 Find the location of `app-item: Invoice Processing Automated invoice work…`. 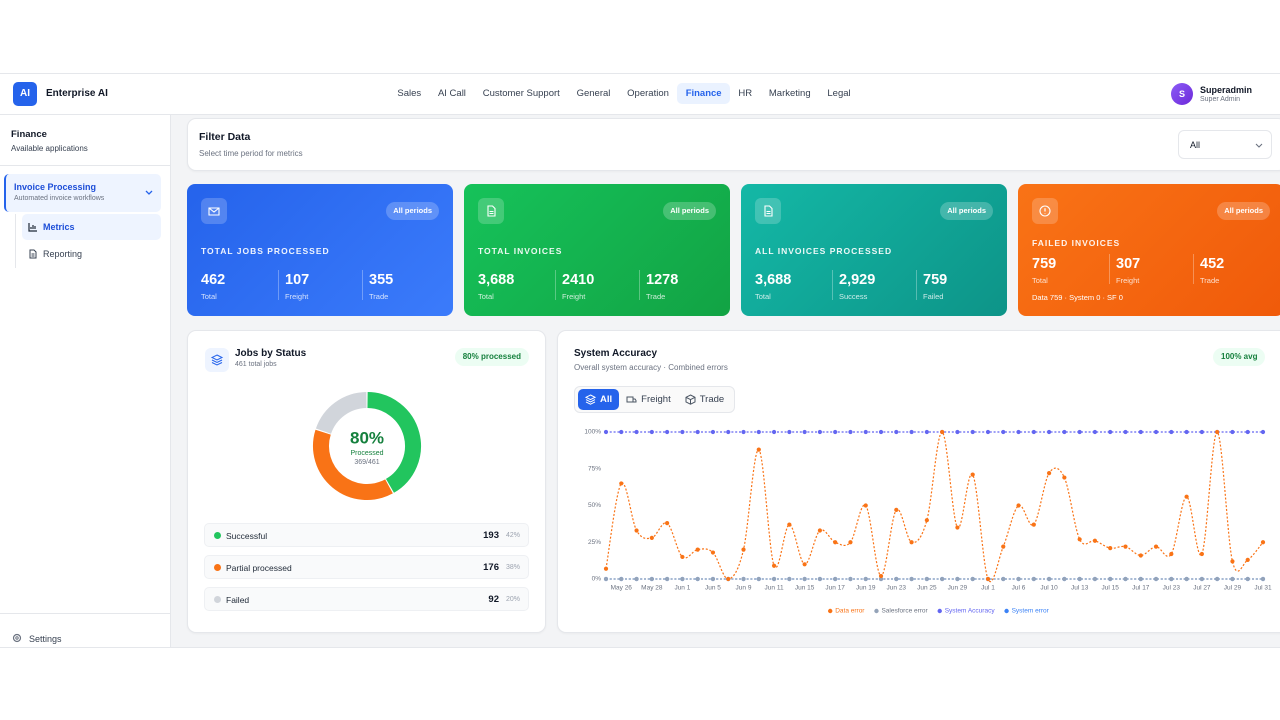

app-item: Invoice Processing Automated invoice work… is located at coordinates (82, 193).